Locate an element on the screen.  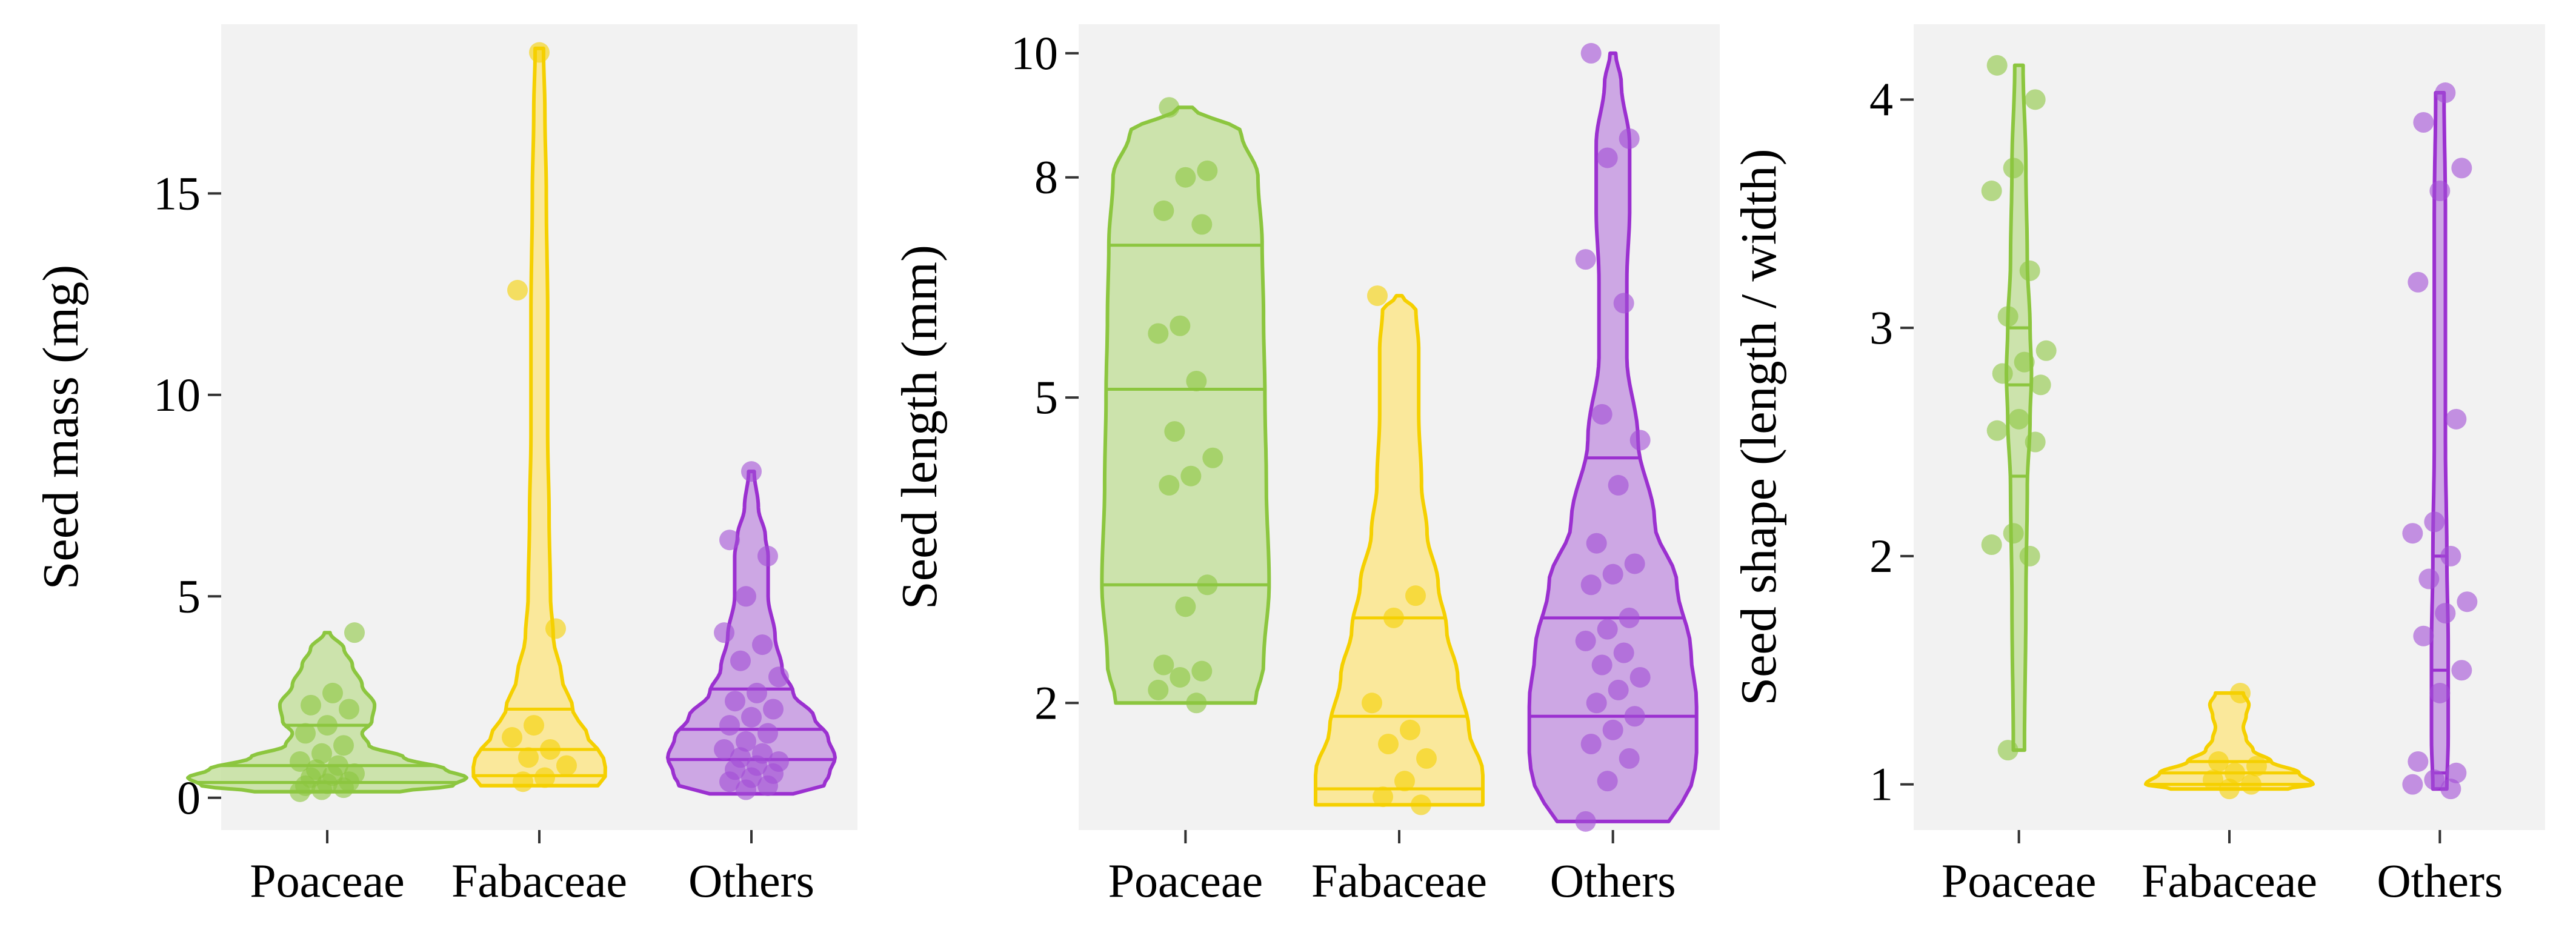
y-tick-label: 4 is located at coordinates (1881, 99).